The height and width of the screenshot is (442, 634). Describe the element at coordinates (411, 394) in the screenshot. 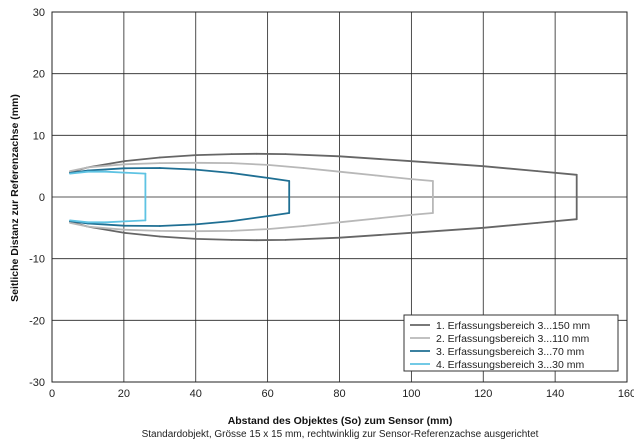

I see `x-tick-label: 100` at that location.